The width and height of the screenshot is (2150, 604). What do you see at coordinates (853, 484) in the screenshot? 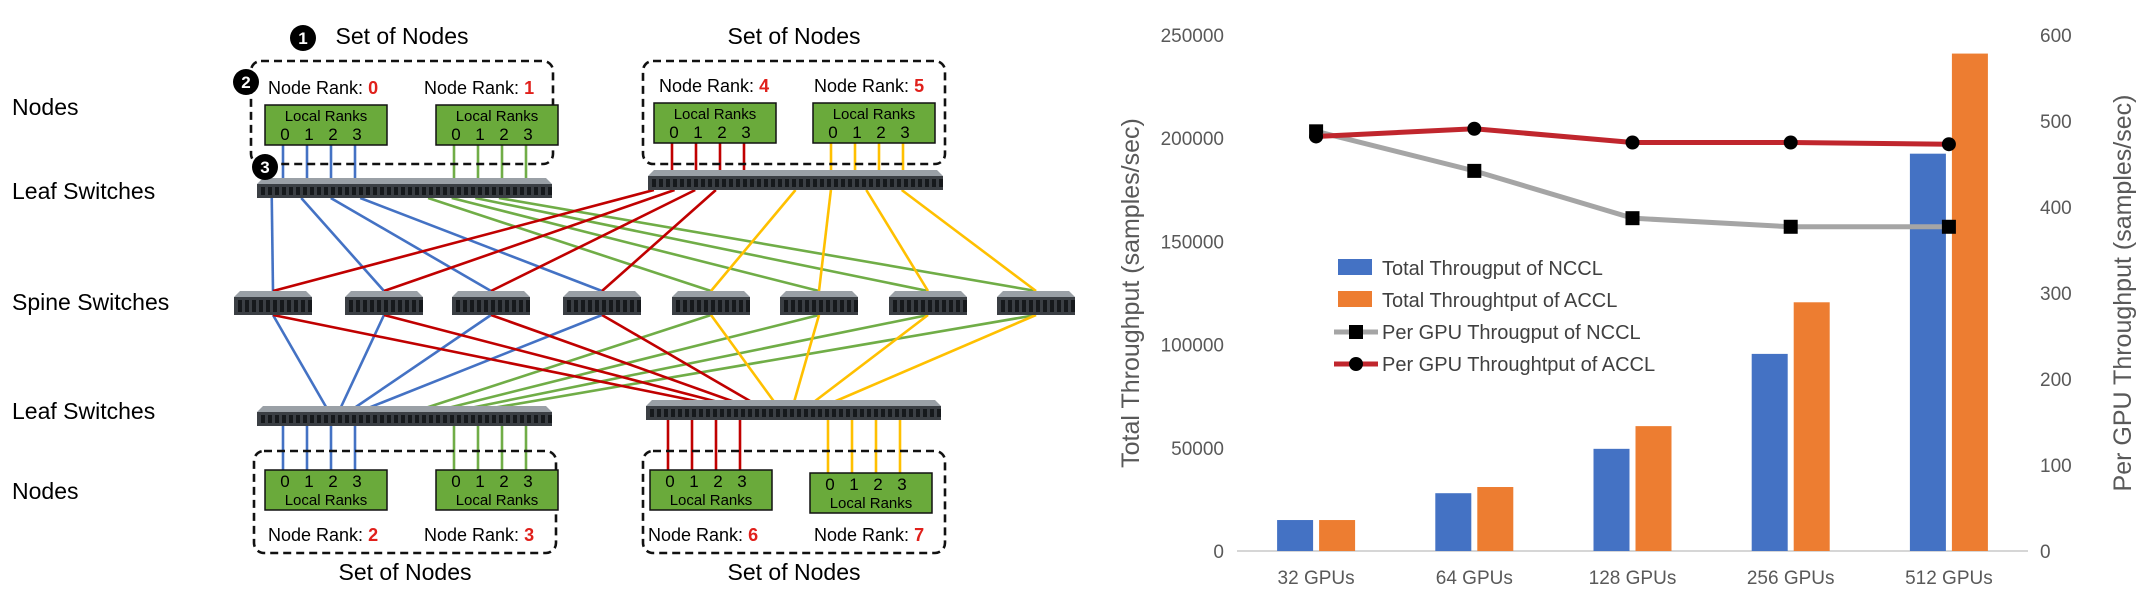
I see `local-rank-digit: 1` at bounding box center [853, 484].